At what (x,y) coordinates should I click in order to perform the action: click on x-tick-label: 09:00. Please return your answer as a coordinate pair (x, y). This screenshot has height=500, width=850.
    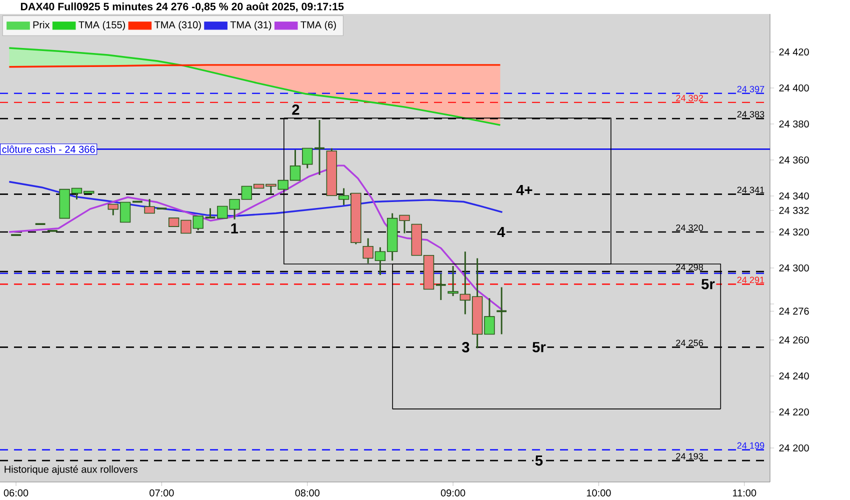
    Looking at the image, I should click on (453, 492).